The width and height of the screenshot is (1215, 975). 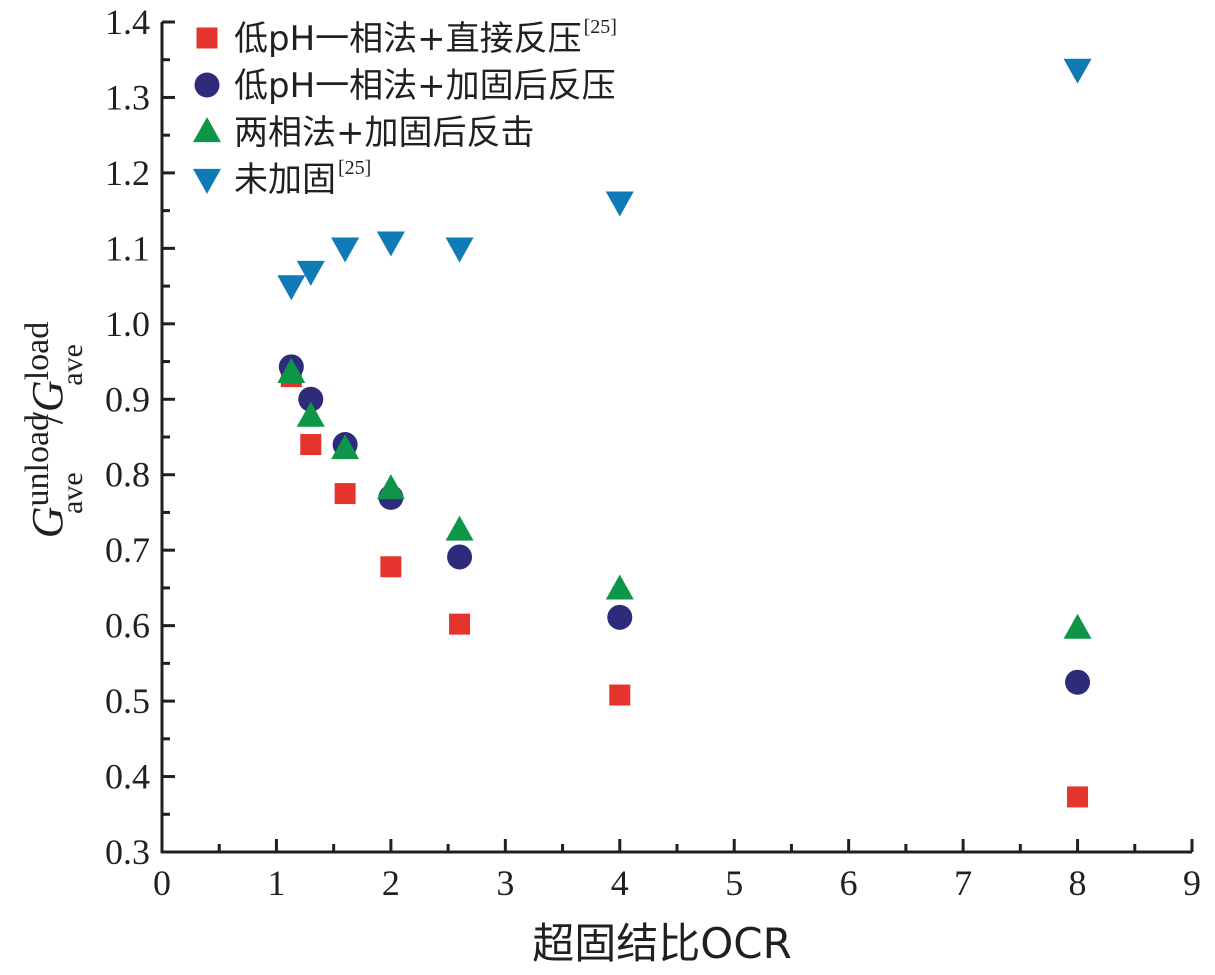 What do you see at coordinates (620, 883) in the screenshot?
I see `x-tick-label: 4` at bounding box center [620, 883].